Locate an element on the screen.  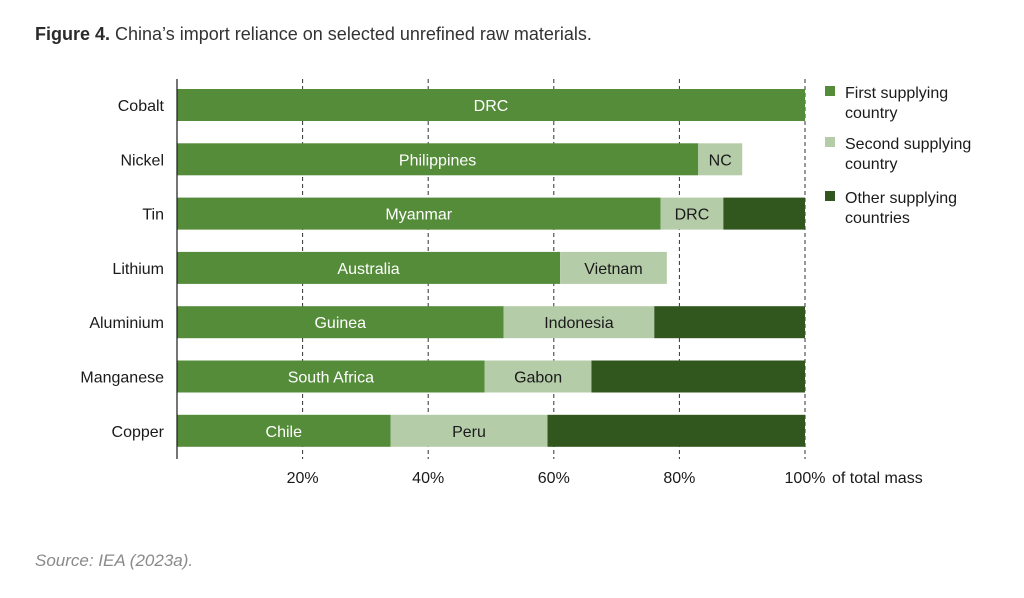
legend-label-1-line-2: country is located at coordinates (871, 113).